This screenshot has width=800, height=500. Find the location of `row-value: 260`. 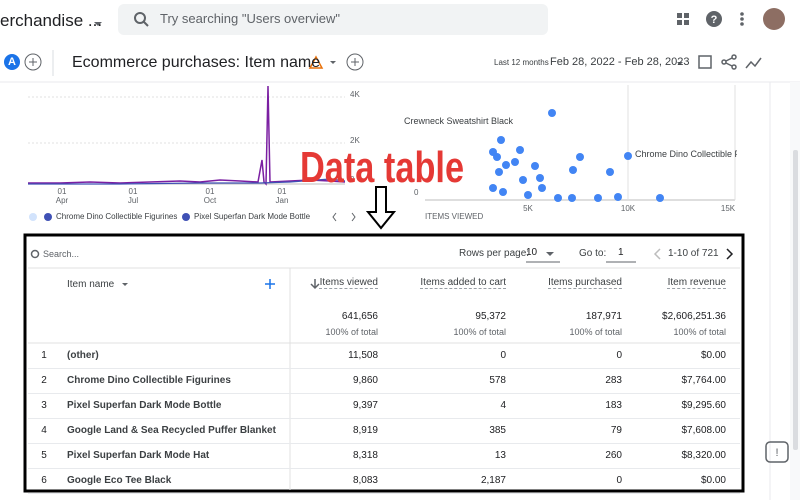

row-value: 260 is located at coordinates (613, 455).